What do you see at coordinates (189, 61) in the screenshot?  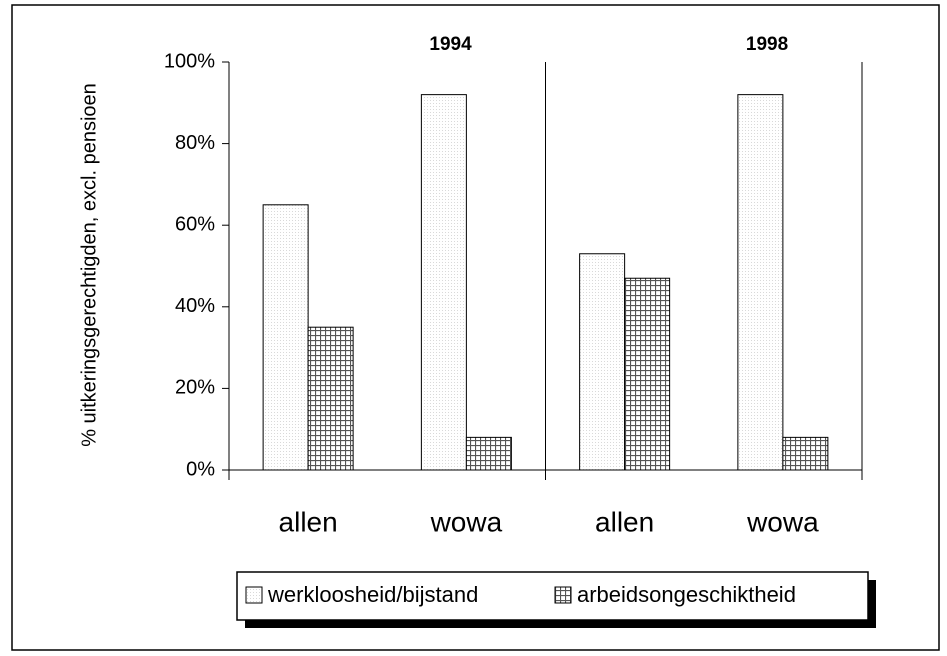 I see `y-tick-label: 100%` at bounding box center [189, 61].